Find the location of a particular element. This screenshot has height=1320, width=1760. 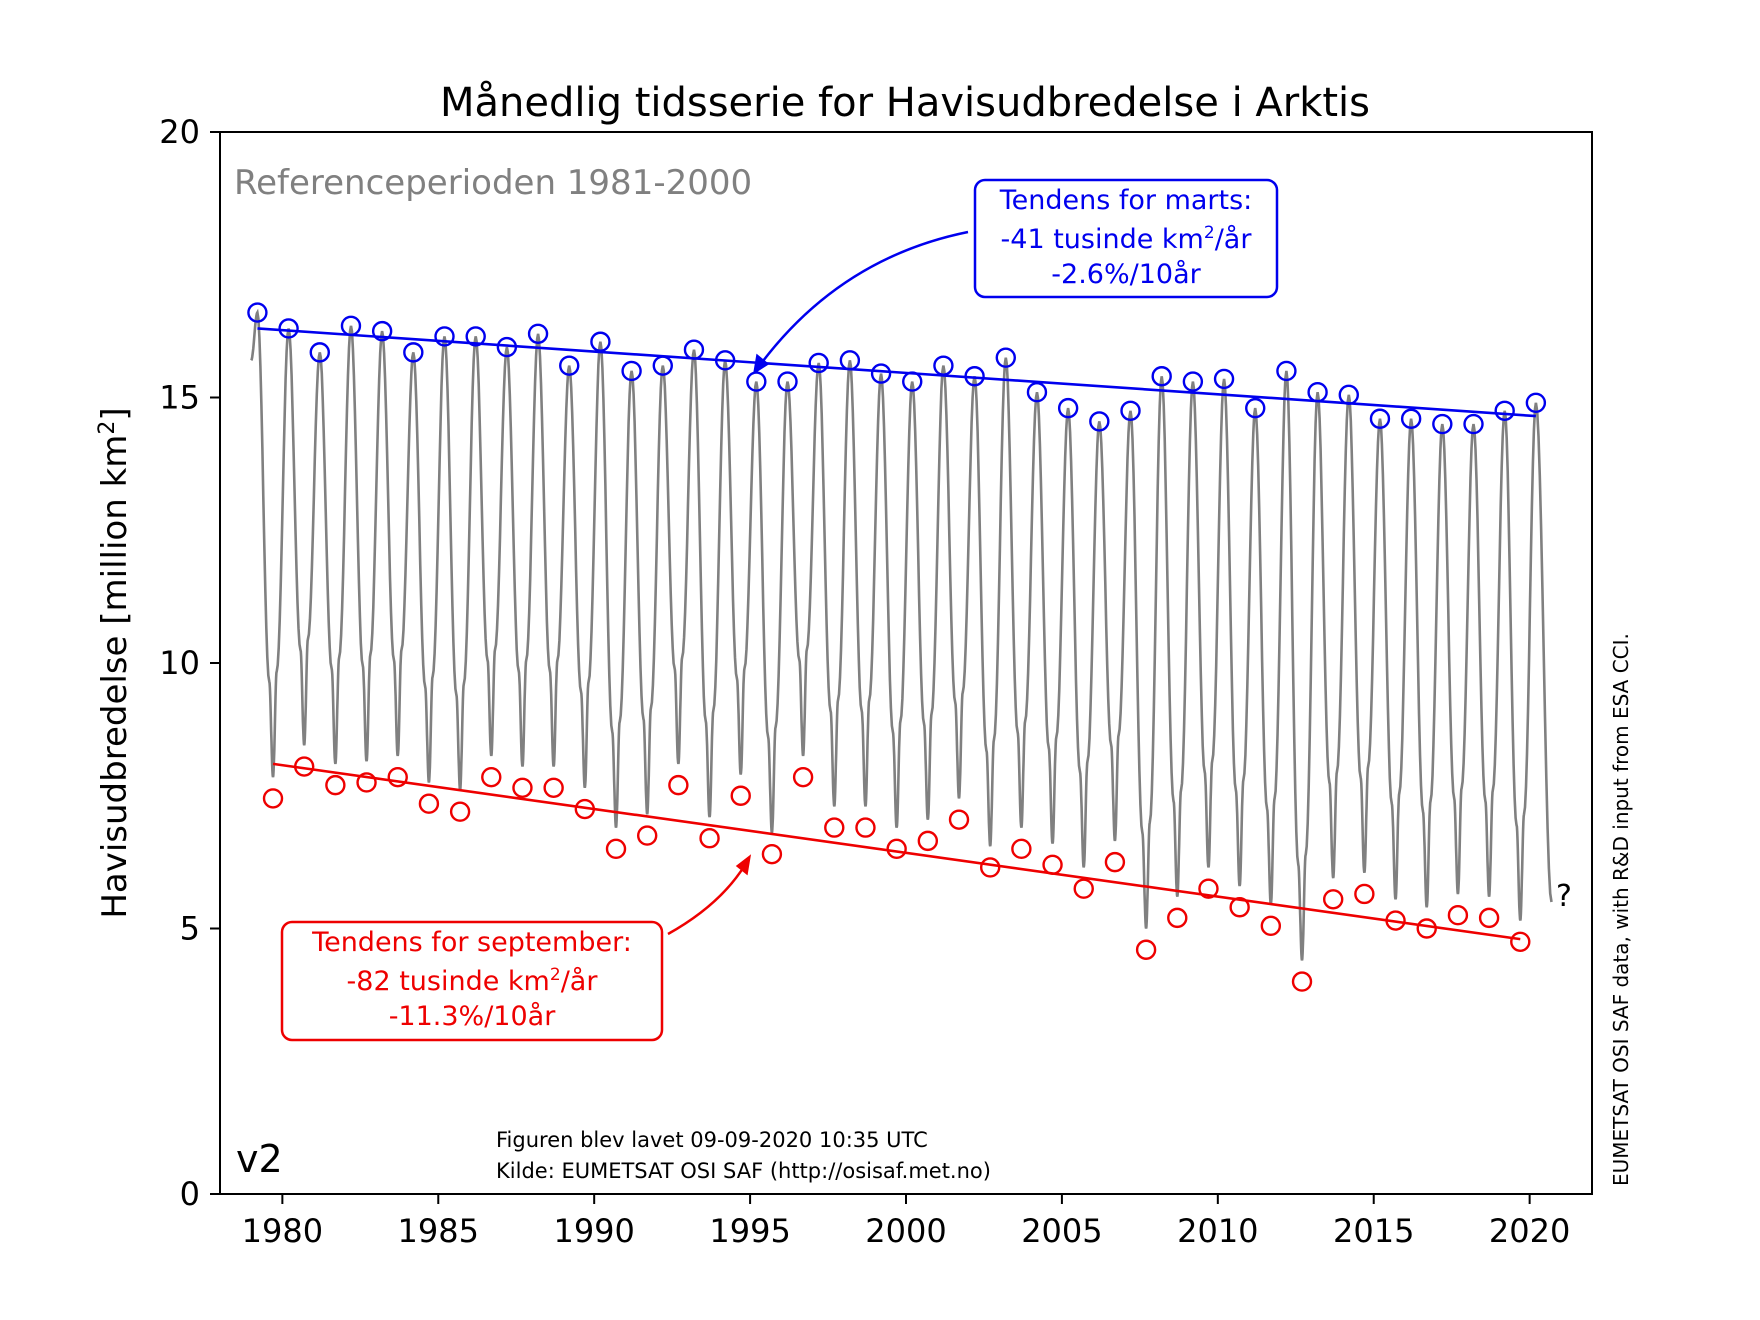

march-points-group is located at coordinates (897, 368).